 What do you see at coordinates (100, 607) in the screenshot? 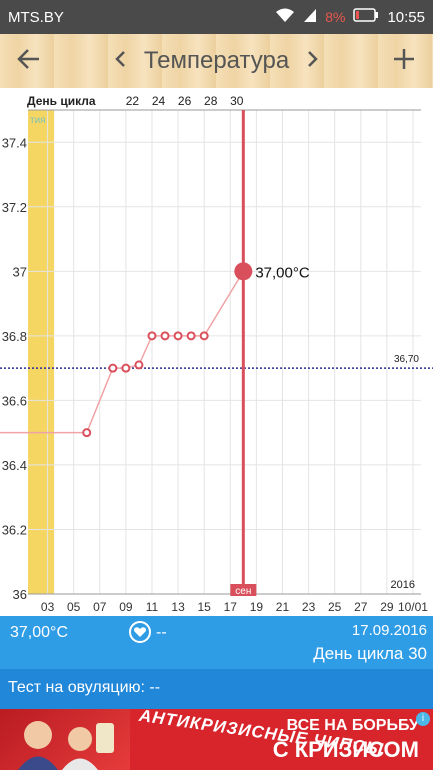
I see `x-tick-label: 07` at bounding box center [100, 607].